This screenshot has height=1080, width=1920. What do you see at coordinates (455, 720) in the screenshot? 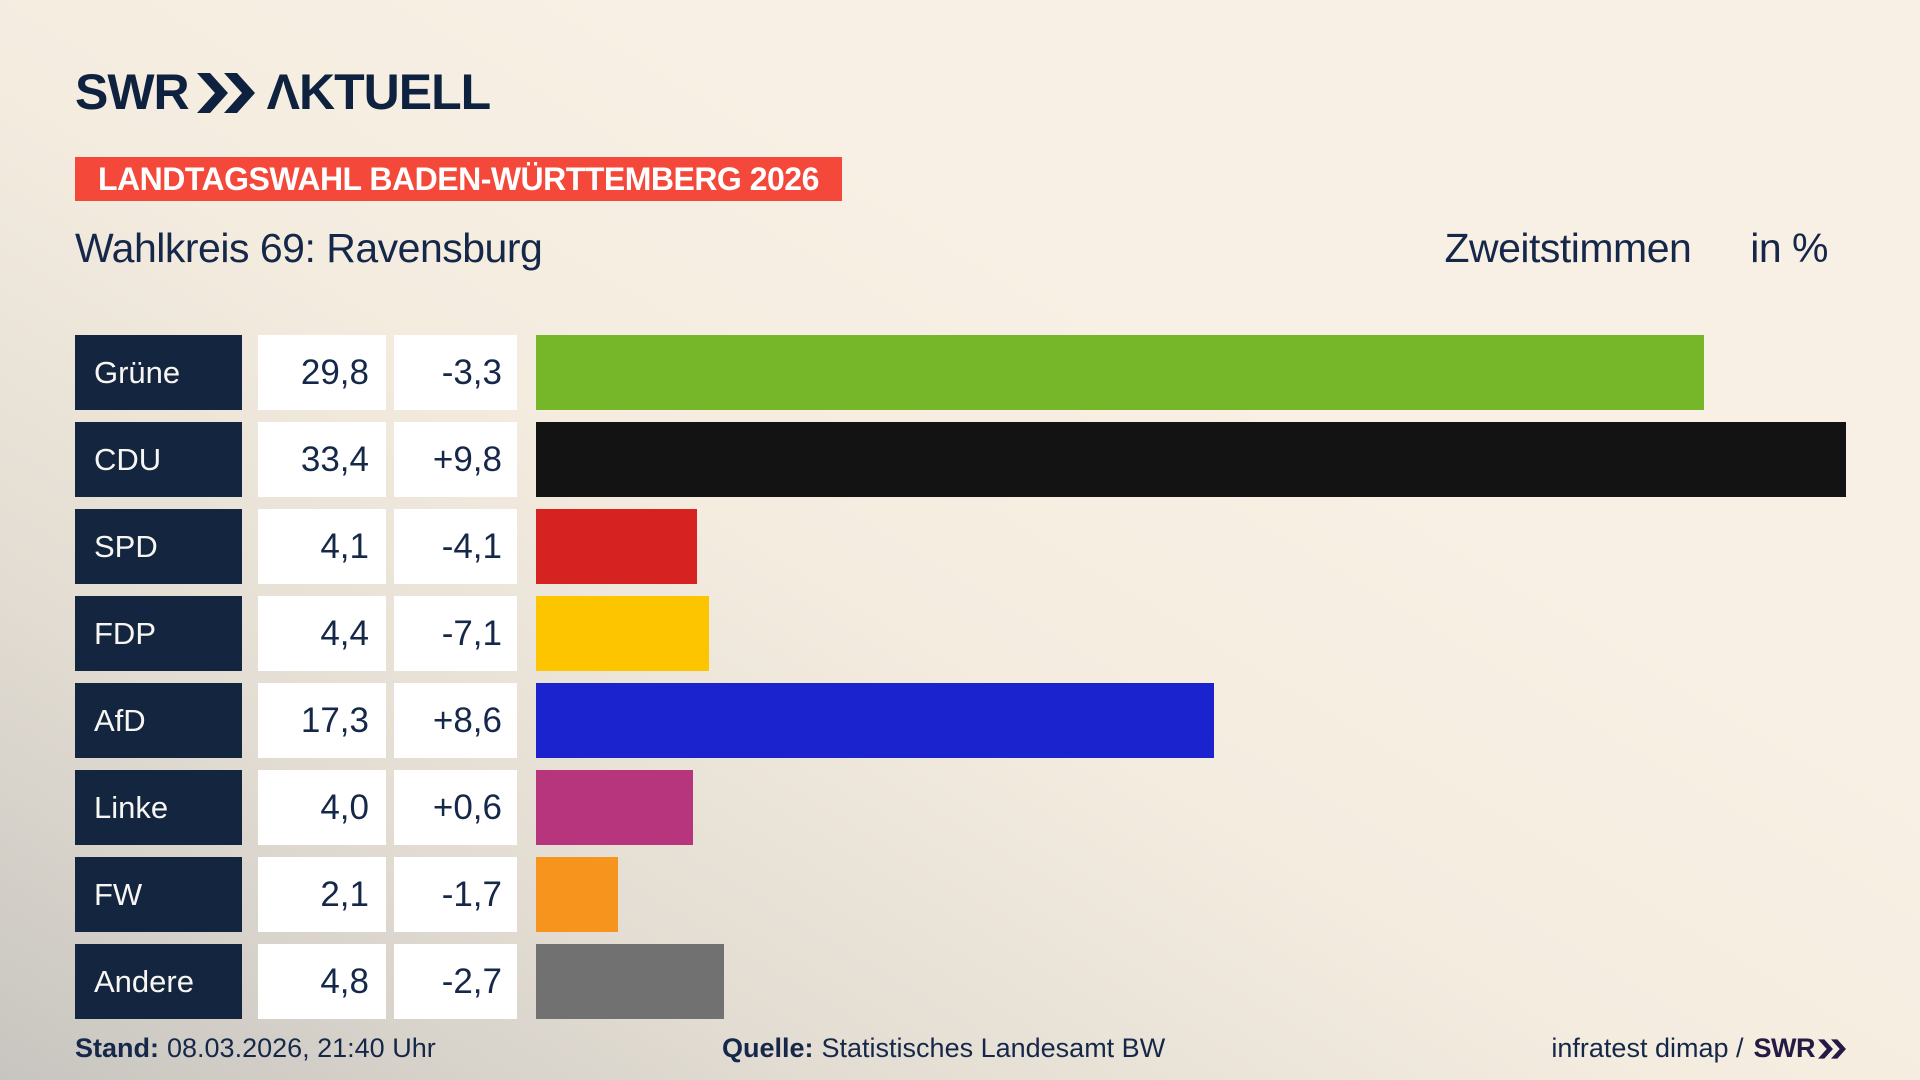
I see `change-cell: +8,6` at bounding box center [455, 720].